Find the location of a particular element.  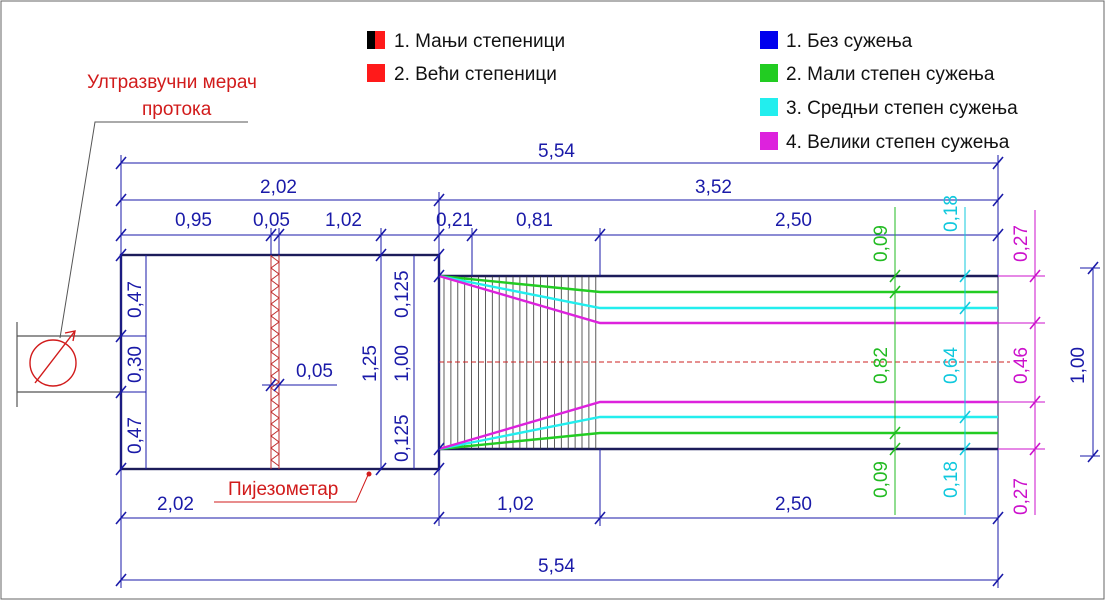

legend-item-small-constriction: 2. Мали степен сужења is located at coordinates (877, 74).